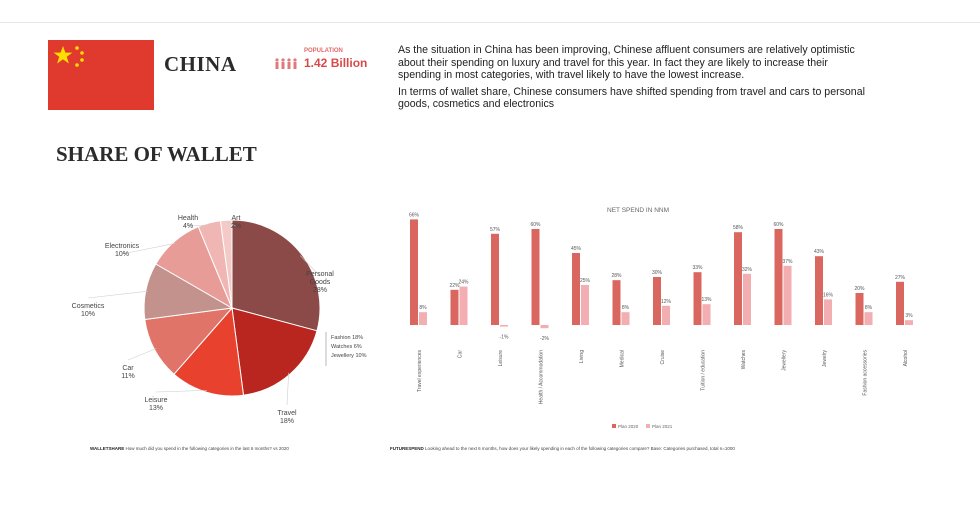  Describe the element at coordinates (616, 276) in the screenshot. I see `bar-value-label: 28%` at that location.